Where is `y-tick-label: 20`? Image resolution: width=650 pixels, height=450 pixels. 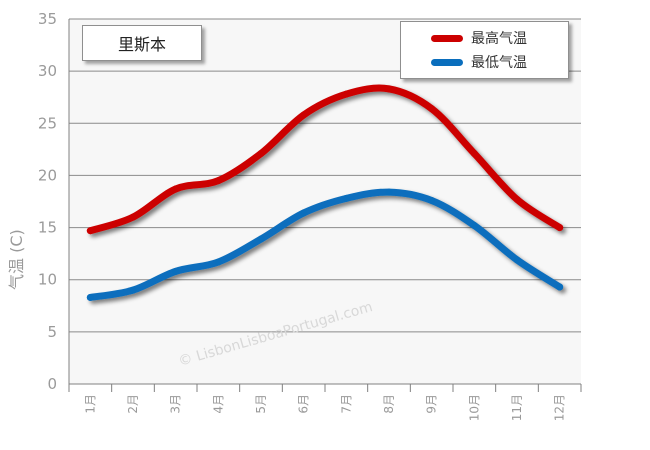 y-tick-label: 20 is located at coordinates (47, 175).